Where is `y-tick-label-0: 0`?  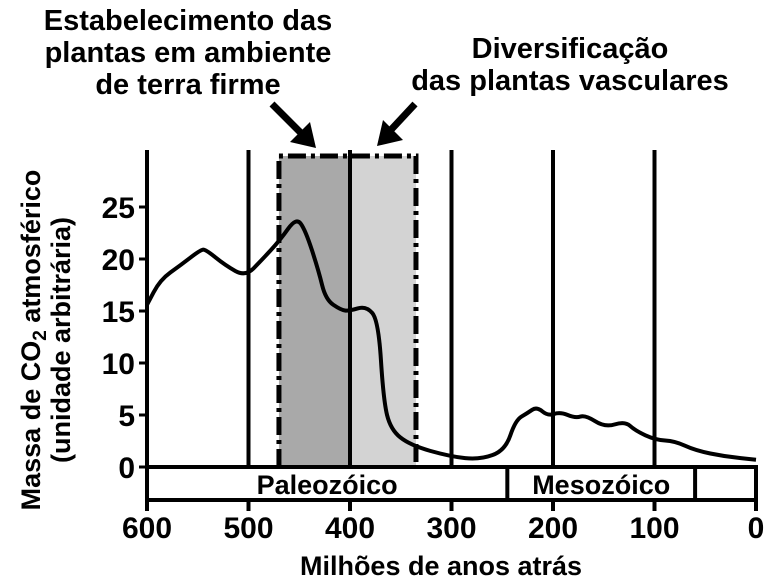
y-tick-label-0: 0 is located at coordinates (126, 468).